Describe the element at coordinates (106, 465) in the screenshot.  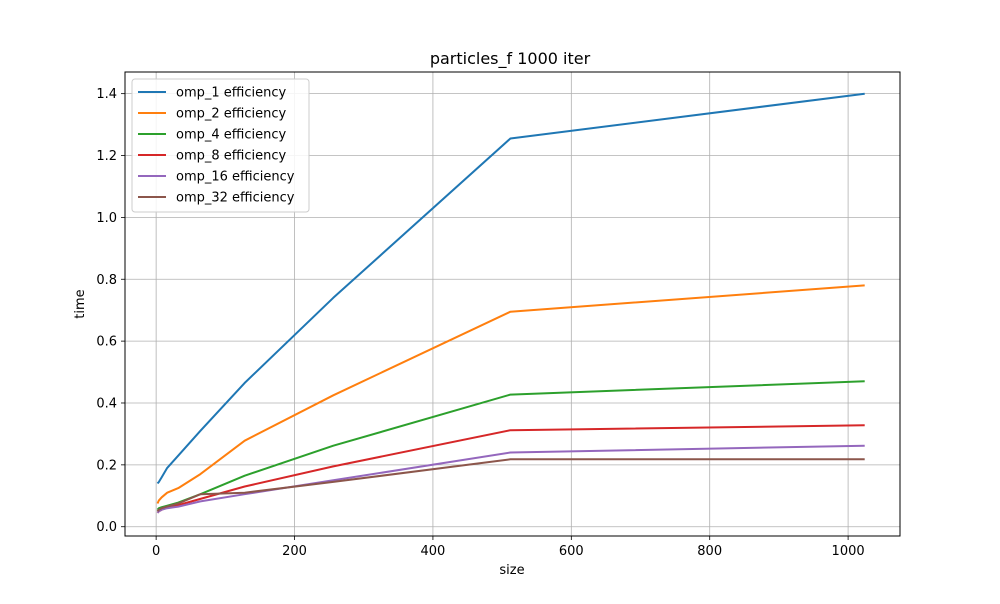
I see `y-tick-label: 0.2` at that location.